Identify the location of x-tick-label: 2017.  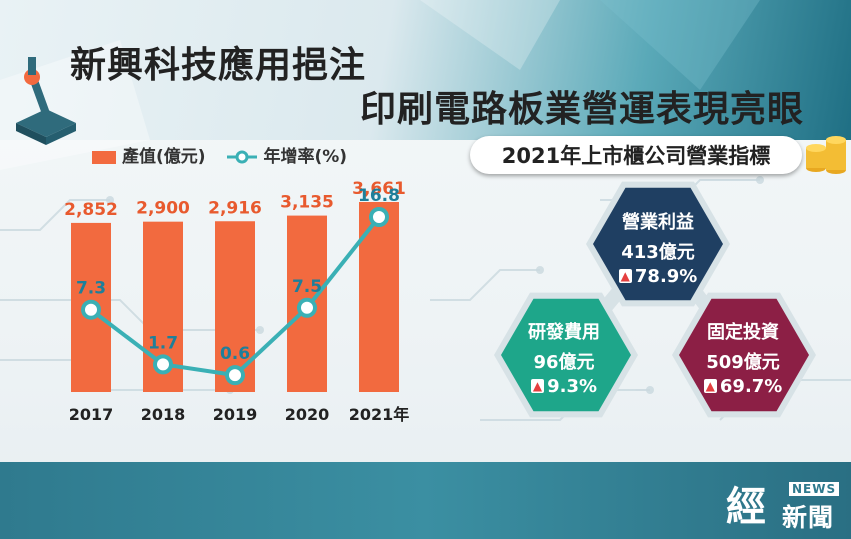
(91, 414).